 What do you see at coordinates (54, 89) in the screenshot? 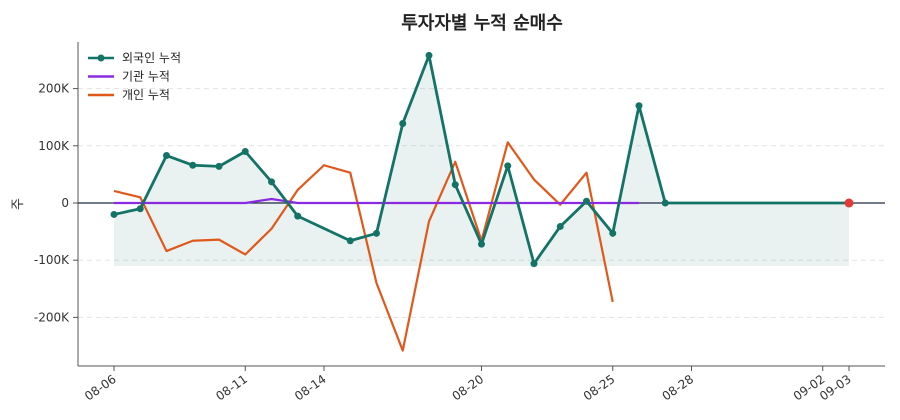
I see `y-tick-label: 200K` at bounding box center [54, 89].